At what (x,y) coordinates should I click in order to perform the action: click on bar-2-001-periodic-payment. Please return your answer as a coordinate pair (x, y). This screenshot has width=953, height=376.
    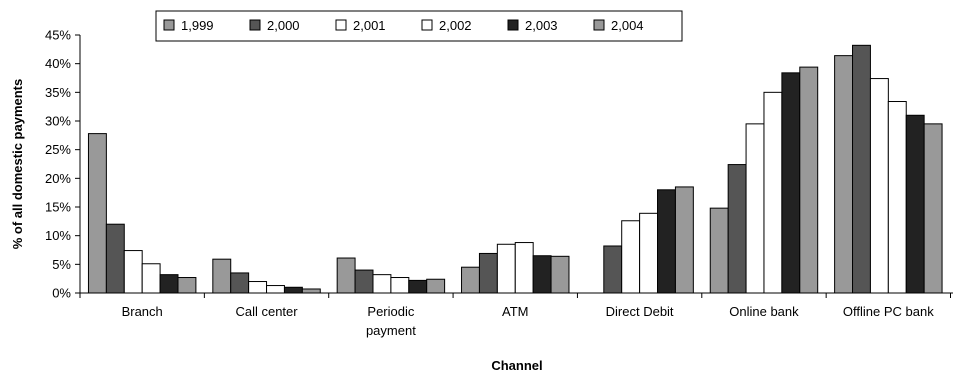
    Looking at the image, I should click on (382, 284).